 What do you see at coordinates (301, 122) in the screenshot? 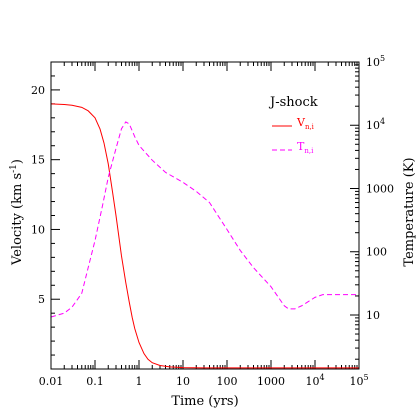
I see `legend-label-velocity-main: V` at bounding box center [301, 122].